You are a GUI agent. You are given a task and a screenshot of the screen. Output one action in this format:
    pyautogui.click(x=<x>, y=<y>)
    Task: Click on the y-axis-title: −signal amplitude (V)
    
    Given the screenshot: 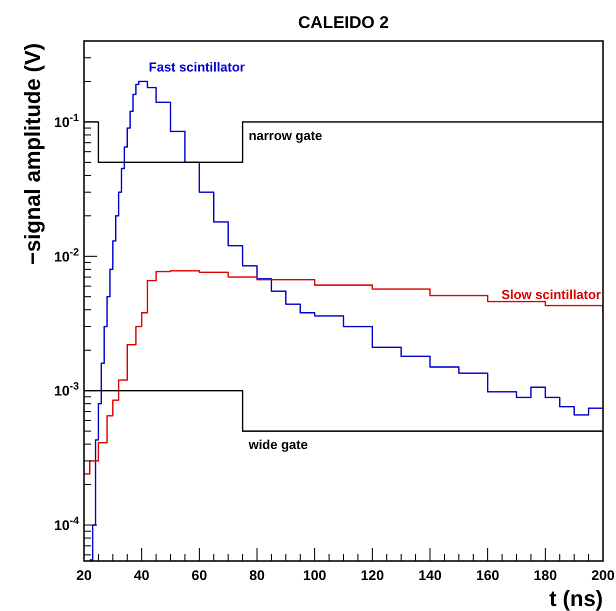 What is the action you would take?
    pyautogui.click(x=32, y=154)
    